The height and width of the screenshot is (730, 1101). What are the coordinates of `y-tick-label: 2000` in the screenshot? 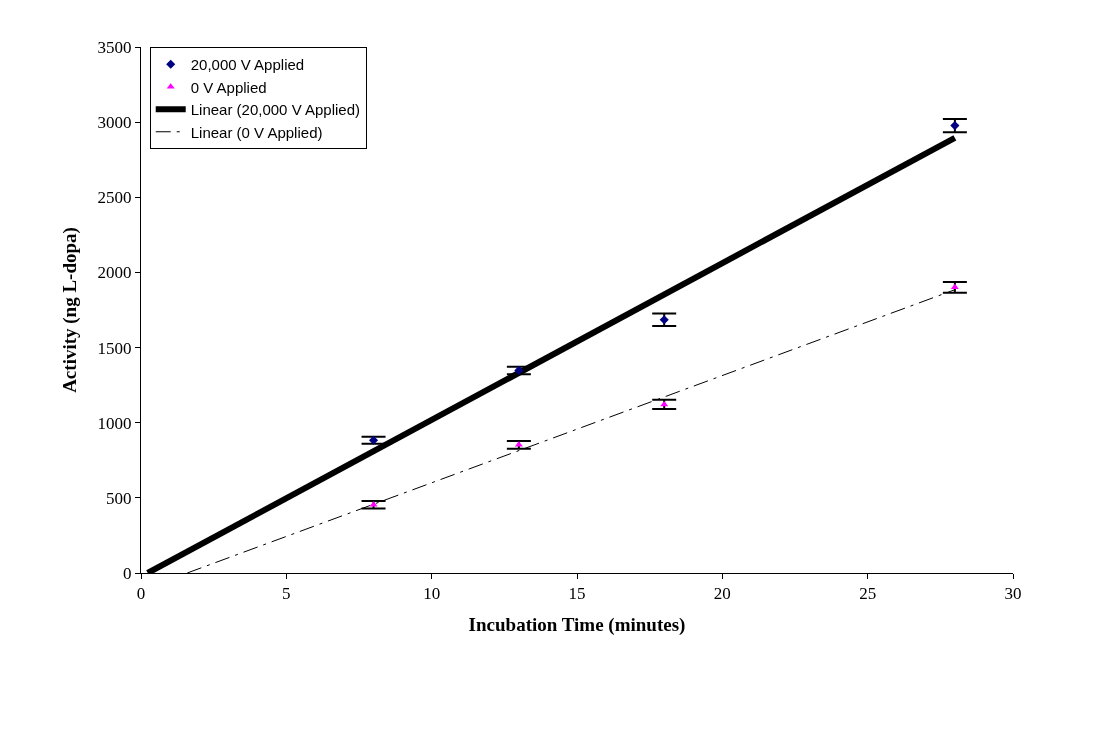 It's located at (114, 273).